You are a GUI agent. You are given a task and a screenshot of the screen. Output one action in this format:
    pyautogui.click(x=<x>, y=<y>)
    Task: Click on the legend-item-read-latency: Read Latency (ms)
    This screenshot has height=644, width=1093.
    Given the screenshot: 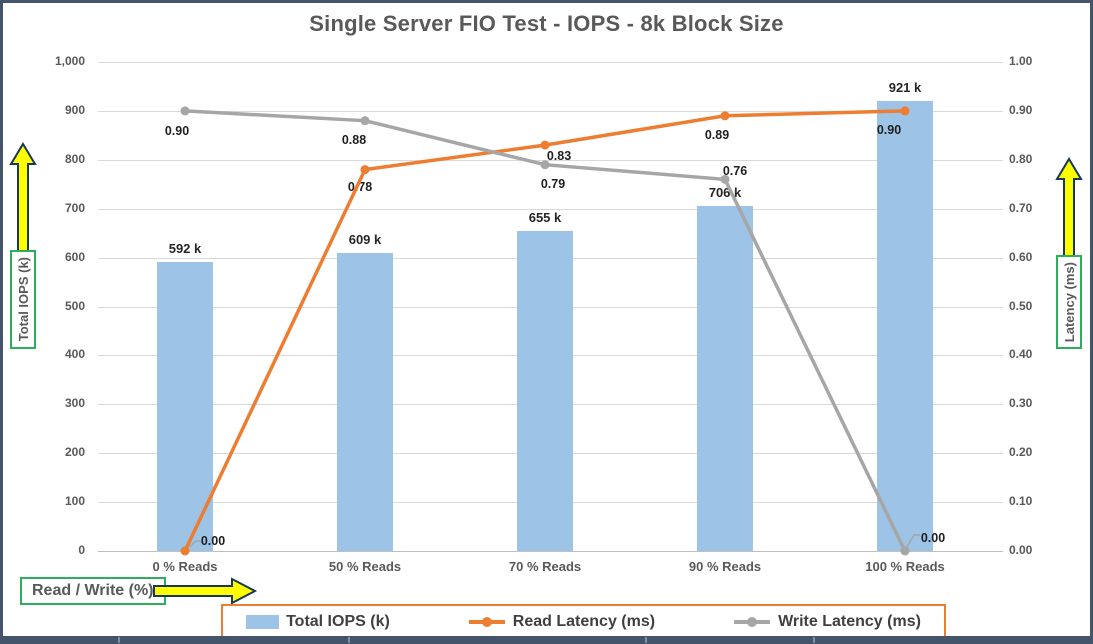 What is the action you would take?
    pyautogui.click(x=561, y=622)
    